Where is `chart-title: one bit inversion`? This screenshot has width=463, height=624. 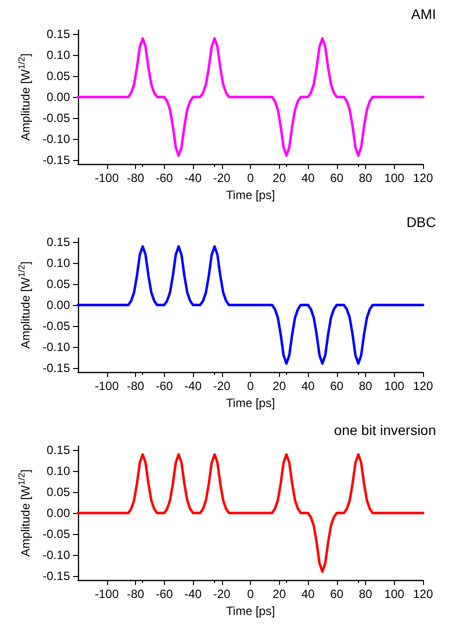 chart-title: one bit inversion is located at coordinates (385, 430).